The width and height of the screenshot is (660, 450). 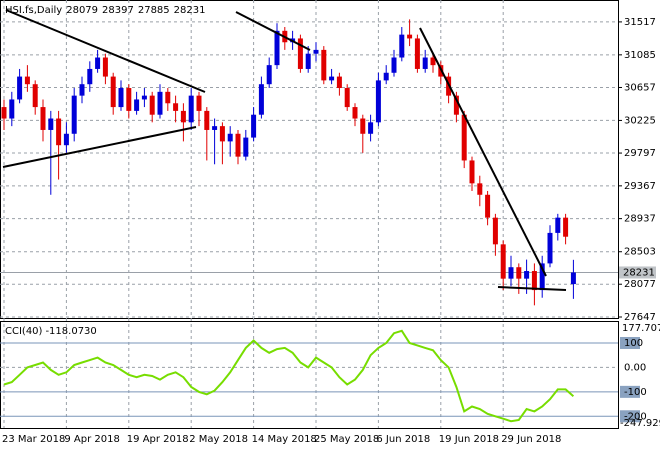 What do you see at coordinates (635, 367) in the screenshot?
I see `y-tick-label: 0.00` at bounding box center [635, 367].